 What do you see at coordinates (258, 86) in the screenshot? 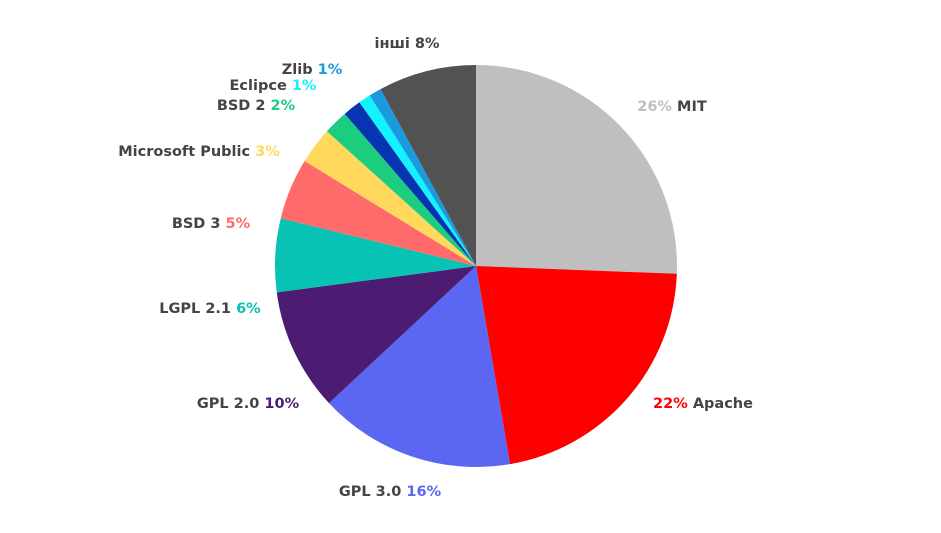
I see `pie-label-name: Eclipce` at bounding box center [258, 86].